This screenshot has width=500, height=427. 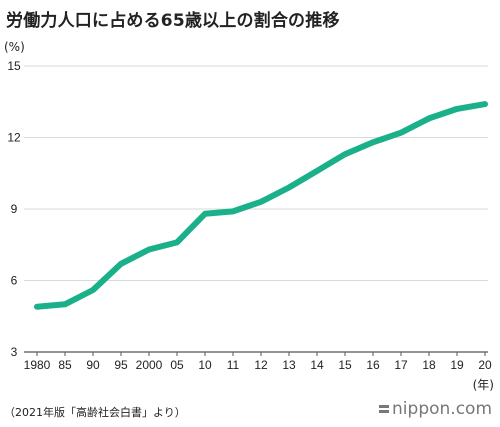 I want to click on logo-text: nippon.com, so click(x=442, y=409).